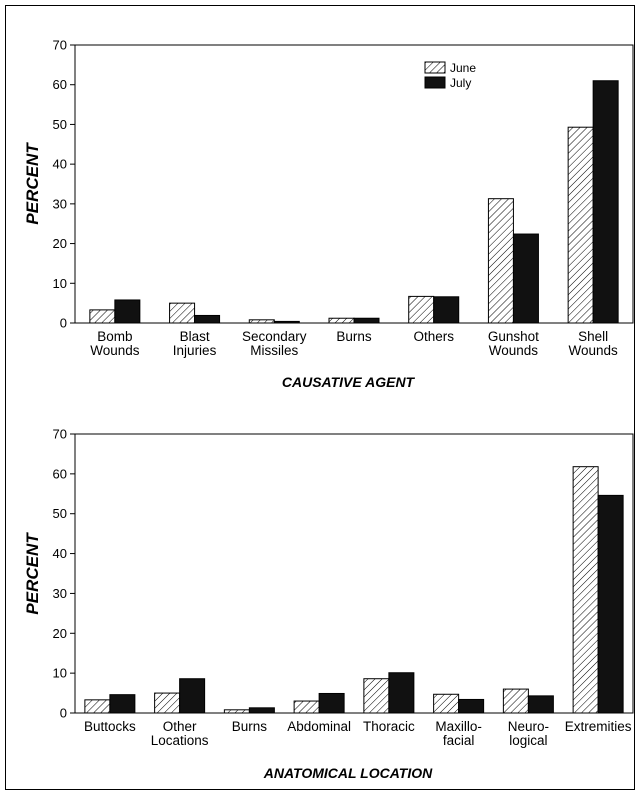 The image size is (641, 796). Describe the element at coordinates (319, 726) in the screenshot. I see `x-category-label: Abdominal` at that location.